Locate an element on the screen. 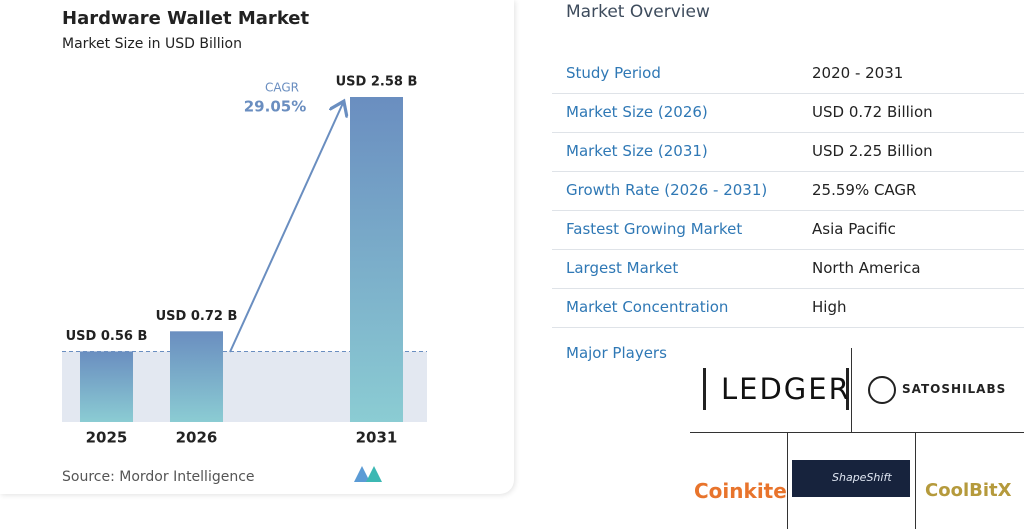  row-value: USD 0.72 Billion is located at coordinates (872, 112).